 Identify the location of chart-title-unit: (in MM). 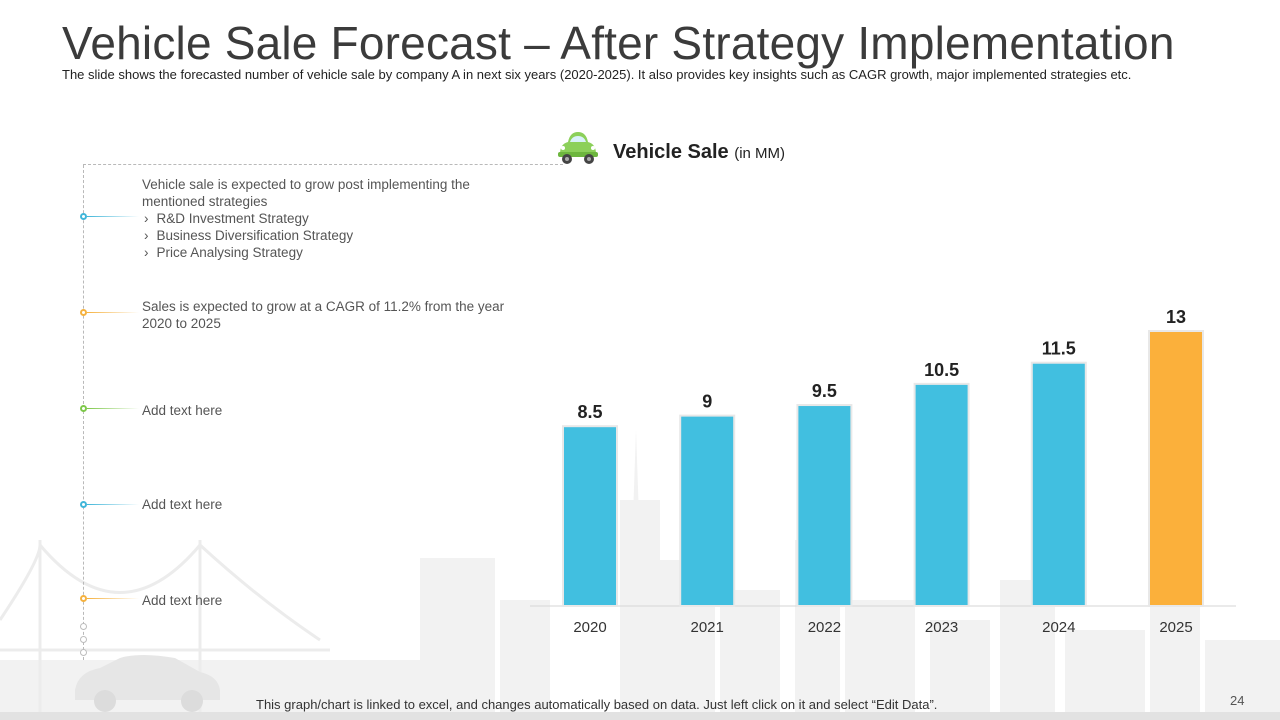
(760, 153).